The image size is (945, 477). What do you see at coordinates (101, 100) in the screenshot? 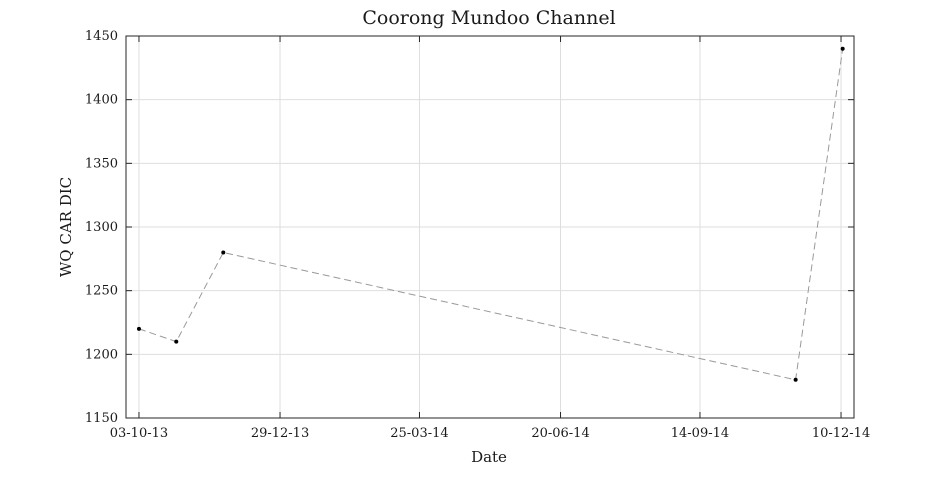
I see `y-tick-label: 1400` at bounding box center [101, 100].